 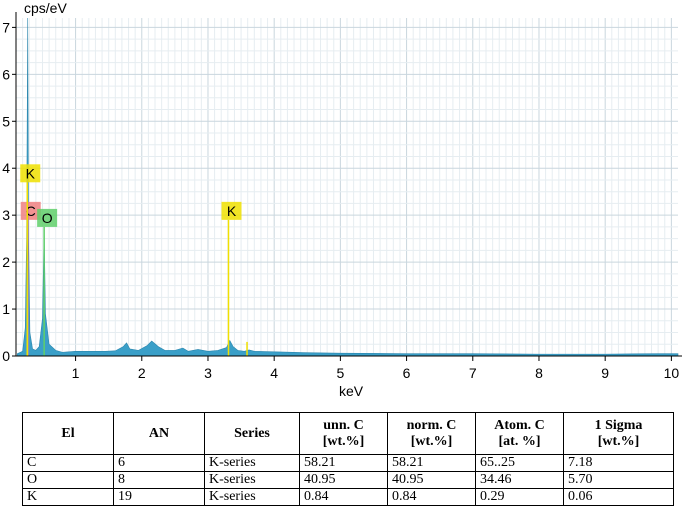 What do you see at coordinates (431, 433) in the screenshot?
I see `header-norm-c: norm. C [wt.%]` at bounding box center [431, 433].